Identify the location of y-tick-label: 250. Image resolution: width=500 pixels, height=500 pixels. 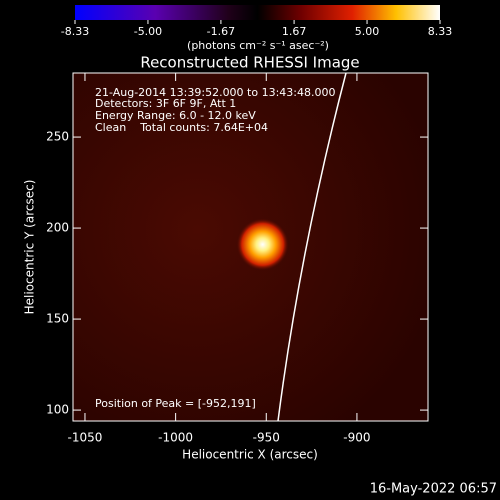
(57, 137).